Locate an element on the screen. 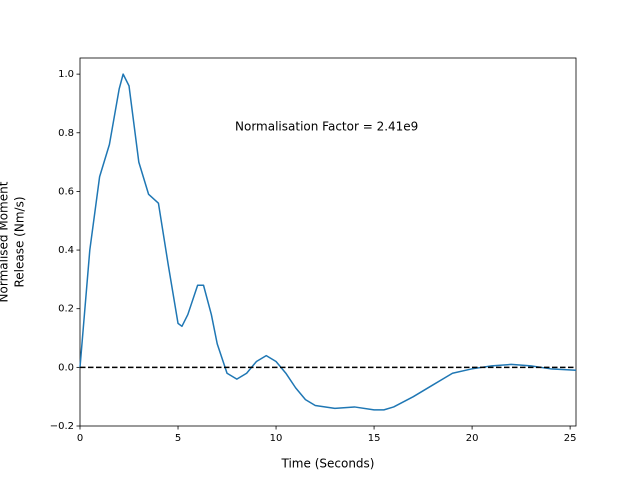 This screenshot has height=480, width=640. x-tick-label: 5 is located at coordinates (178, 438).